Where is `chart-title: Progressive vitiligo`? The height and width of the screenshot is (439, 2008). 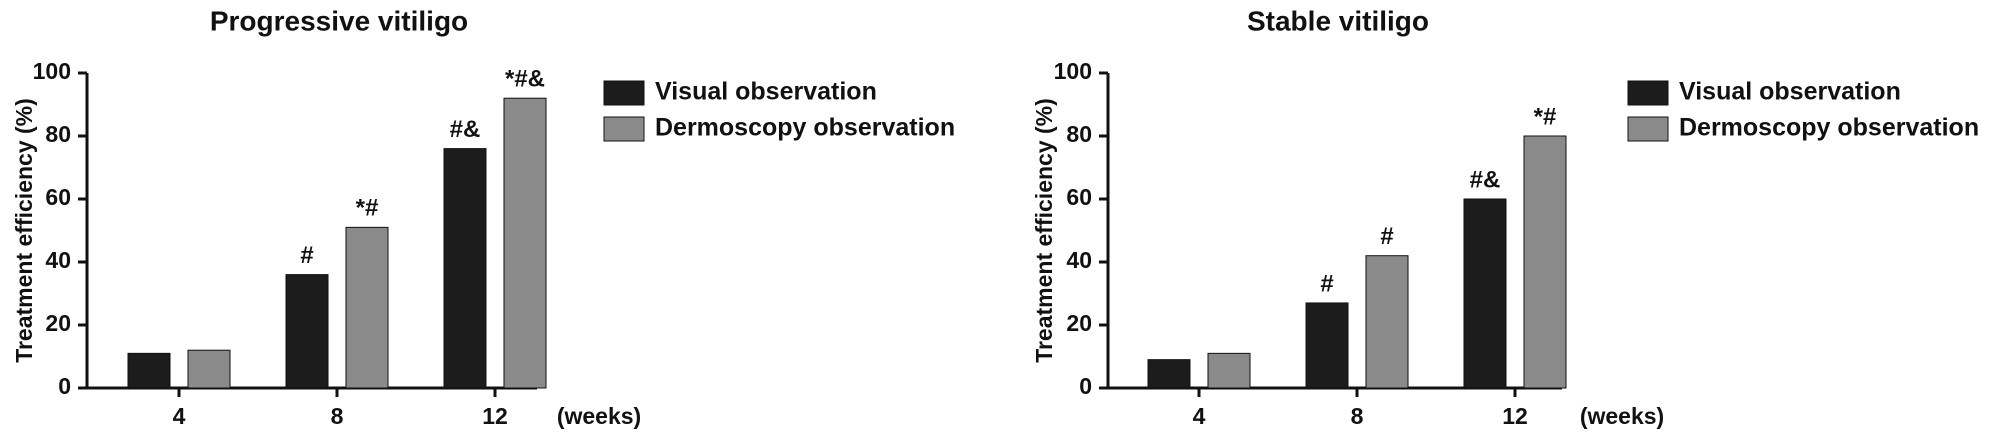 chart-title: Progressive vitiligo is located at coordinates (339, 20).